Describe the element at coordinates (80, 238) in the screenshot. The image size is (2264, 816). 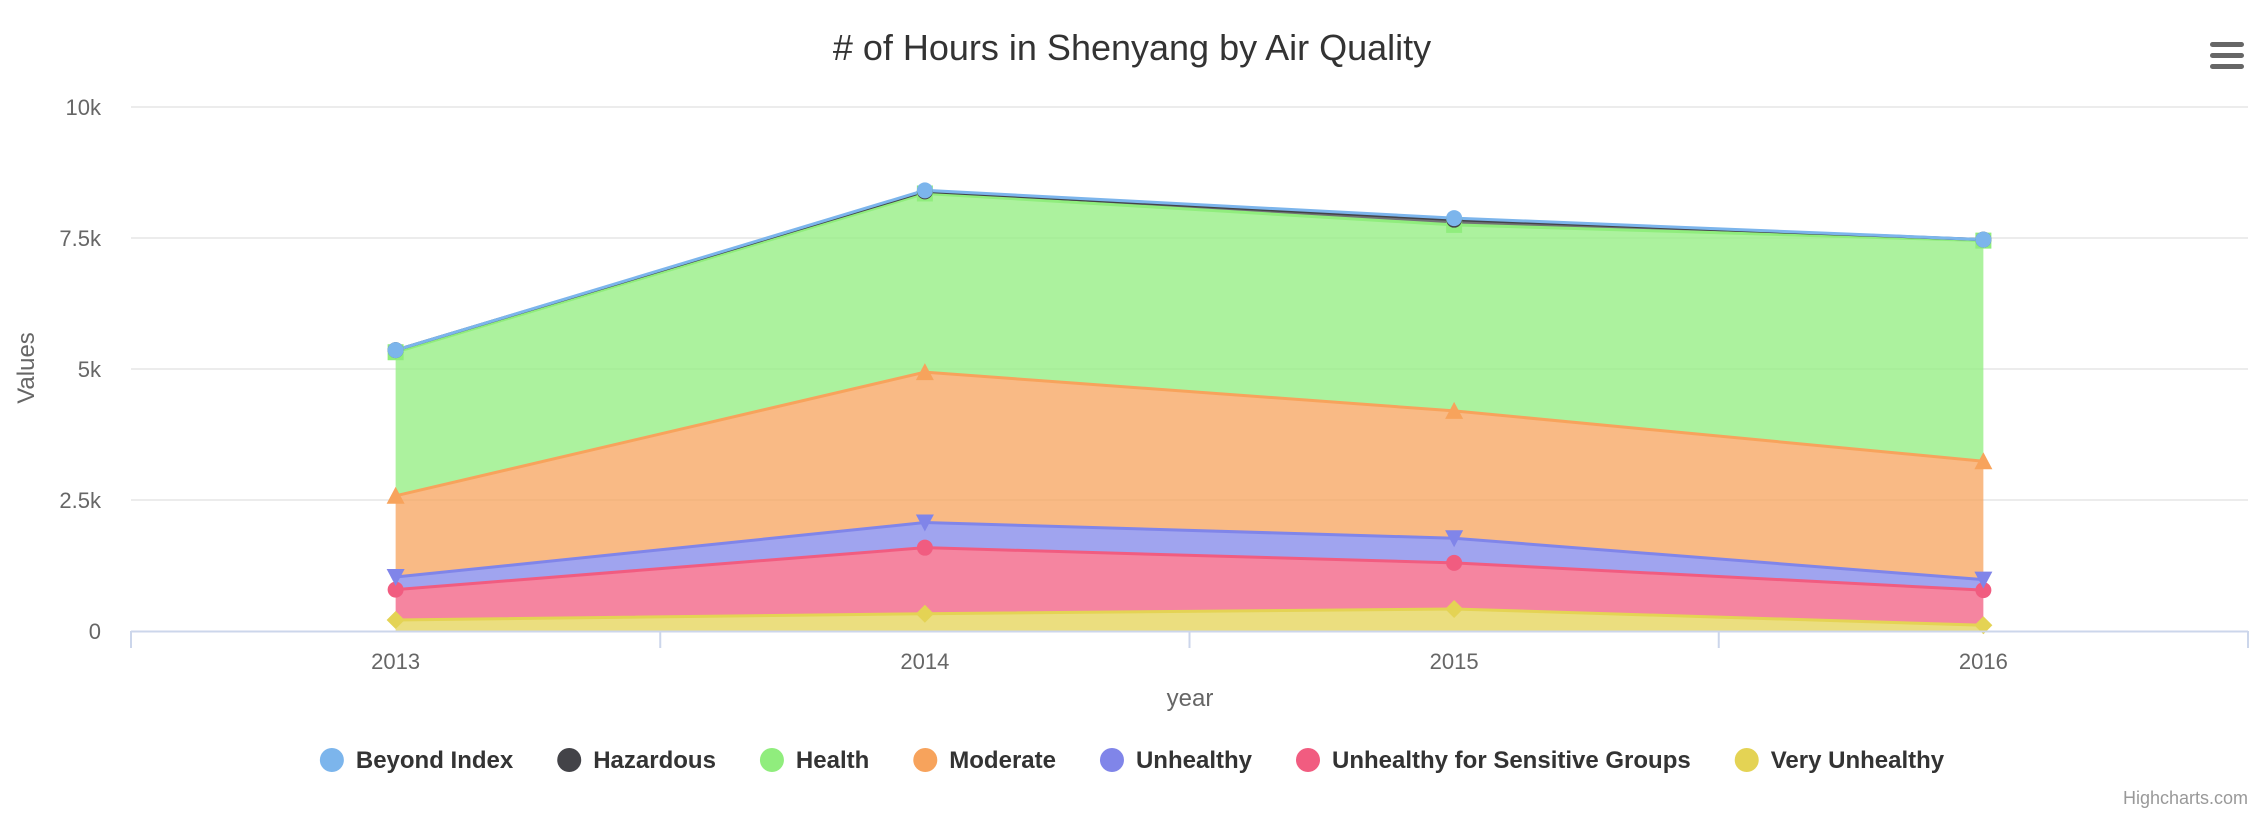
I see `y-tick-label: 7.5k` at that location.